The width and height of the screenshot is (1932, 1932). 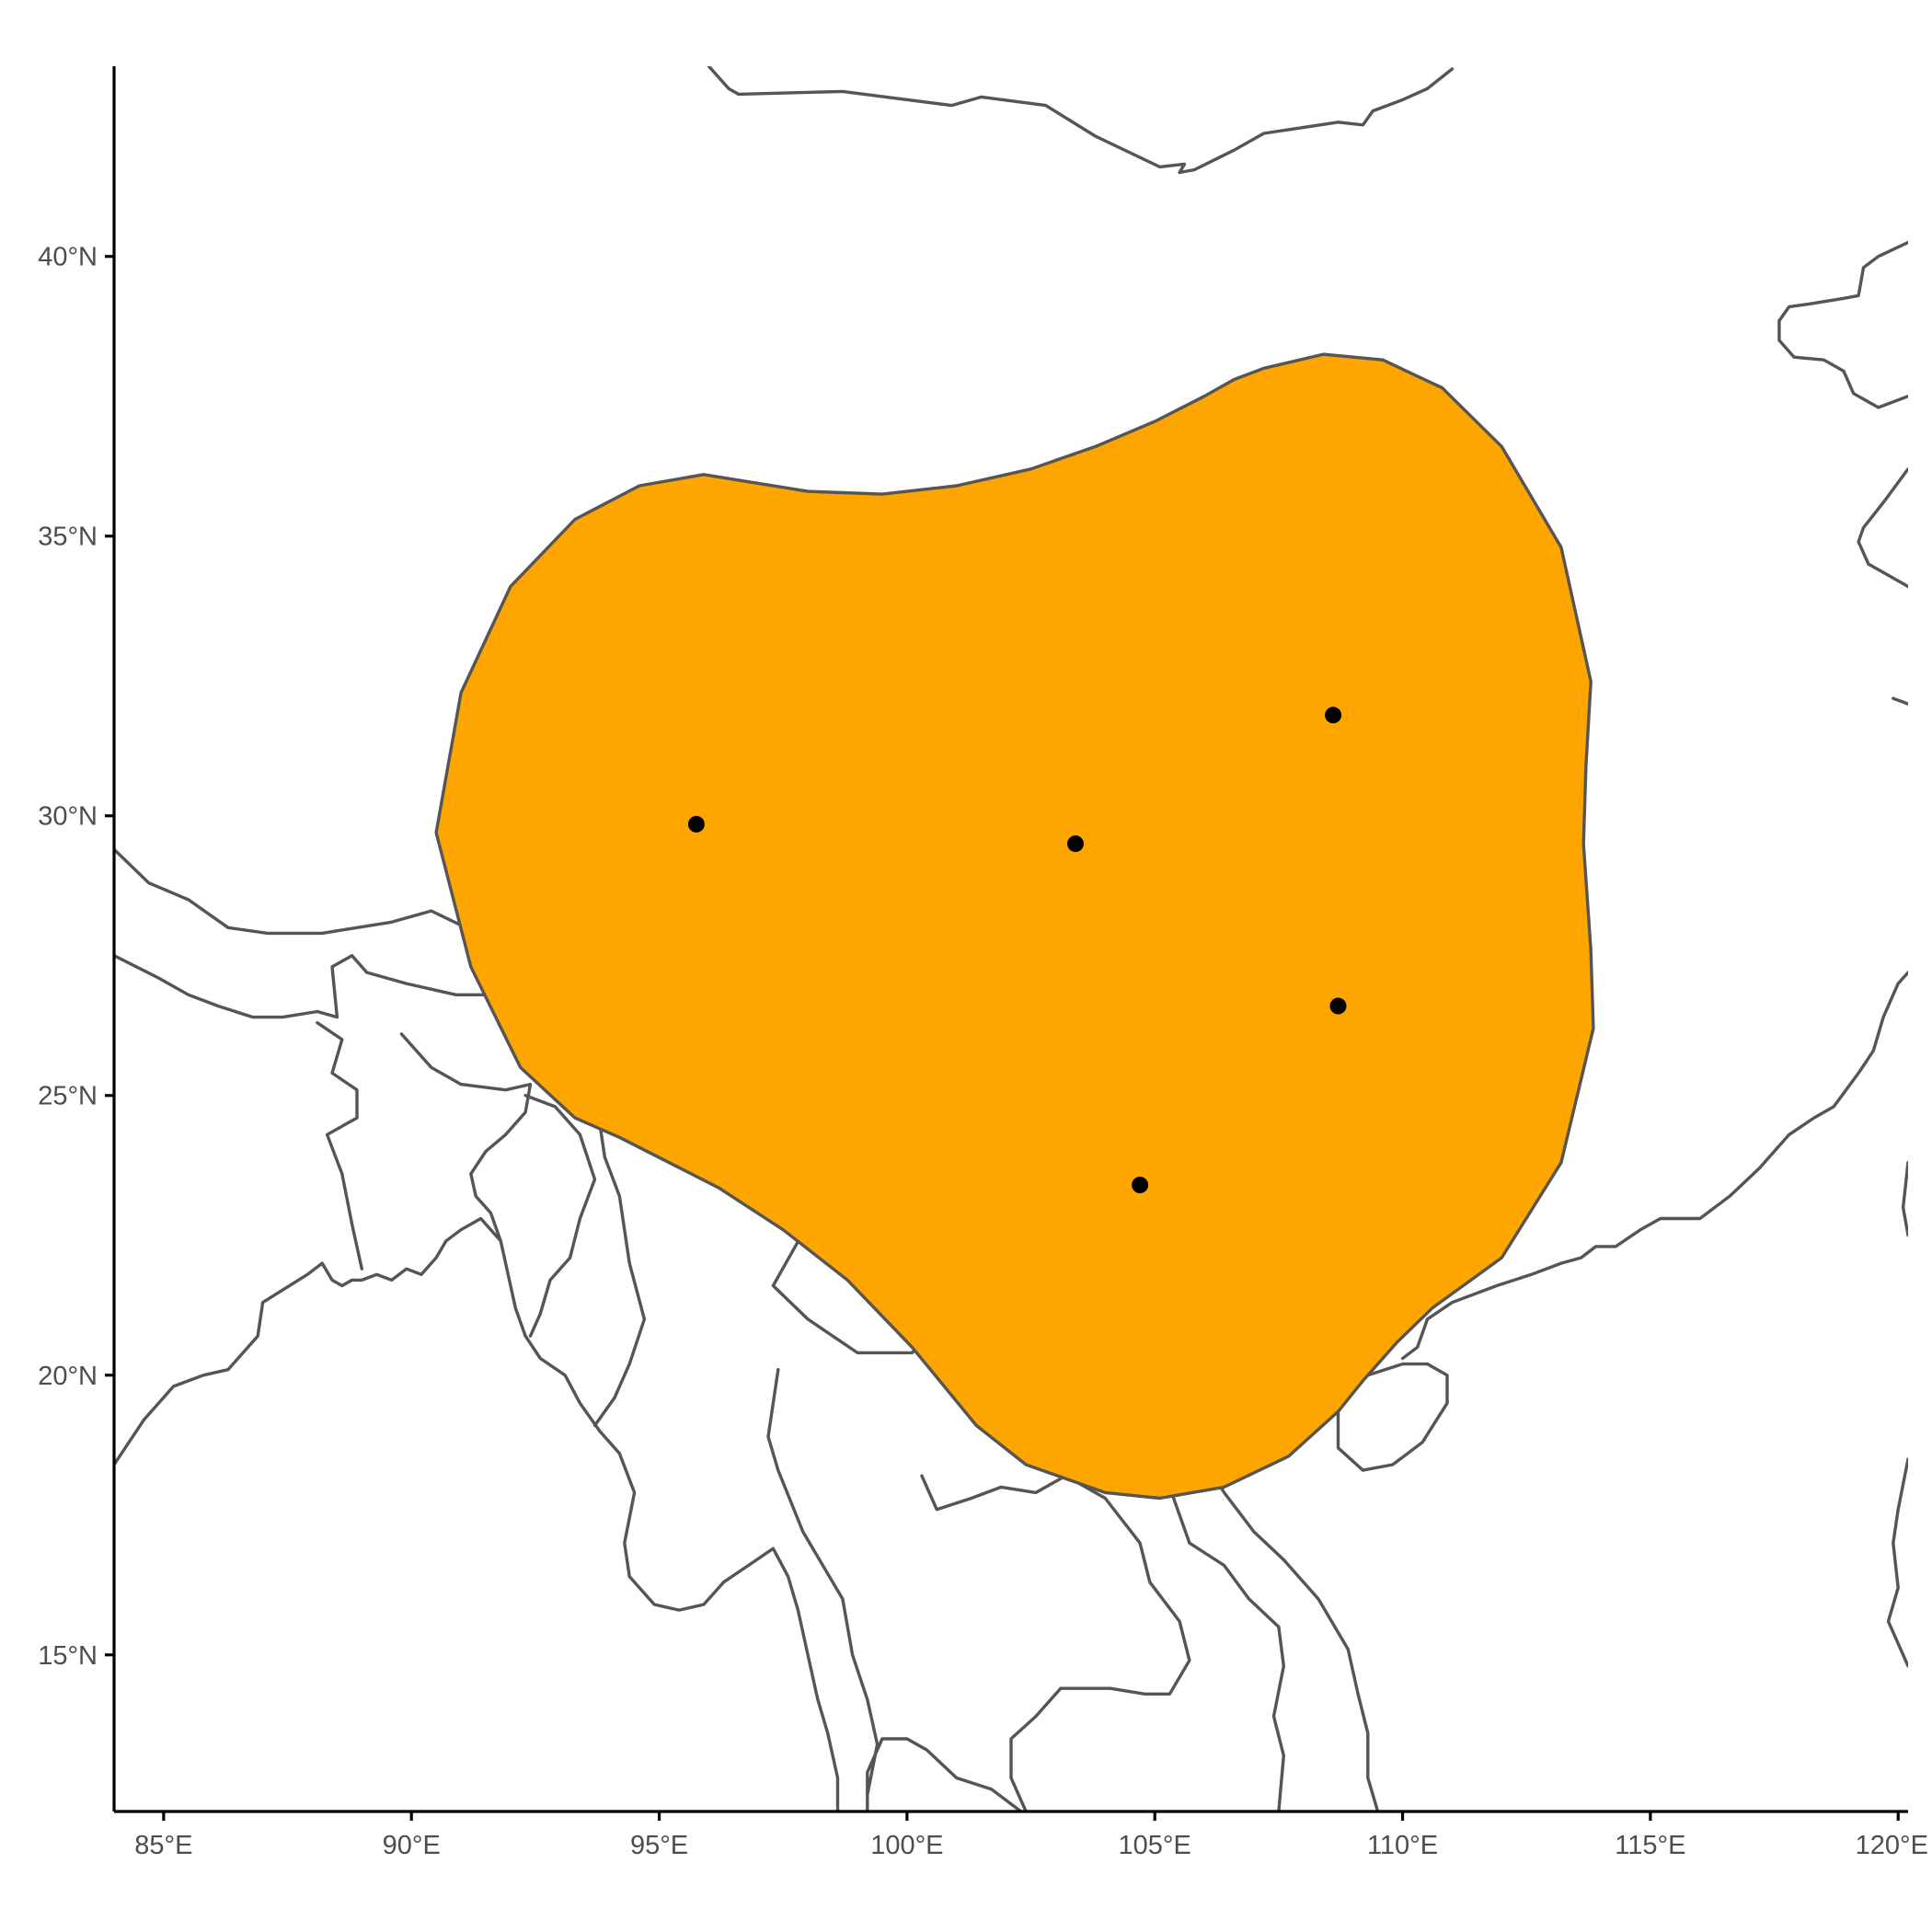 I want to click on x-tick-label-95: 95°E, so click(x=659, y=1845).